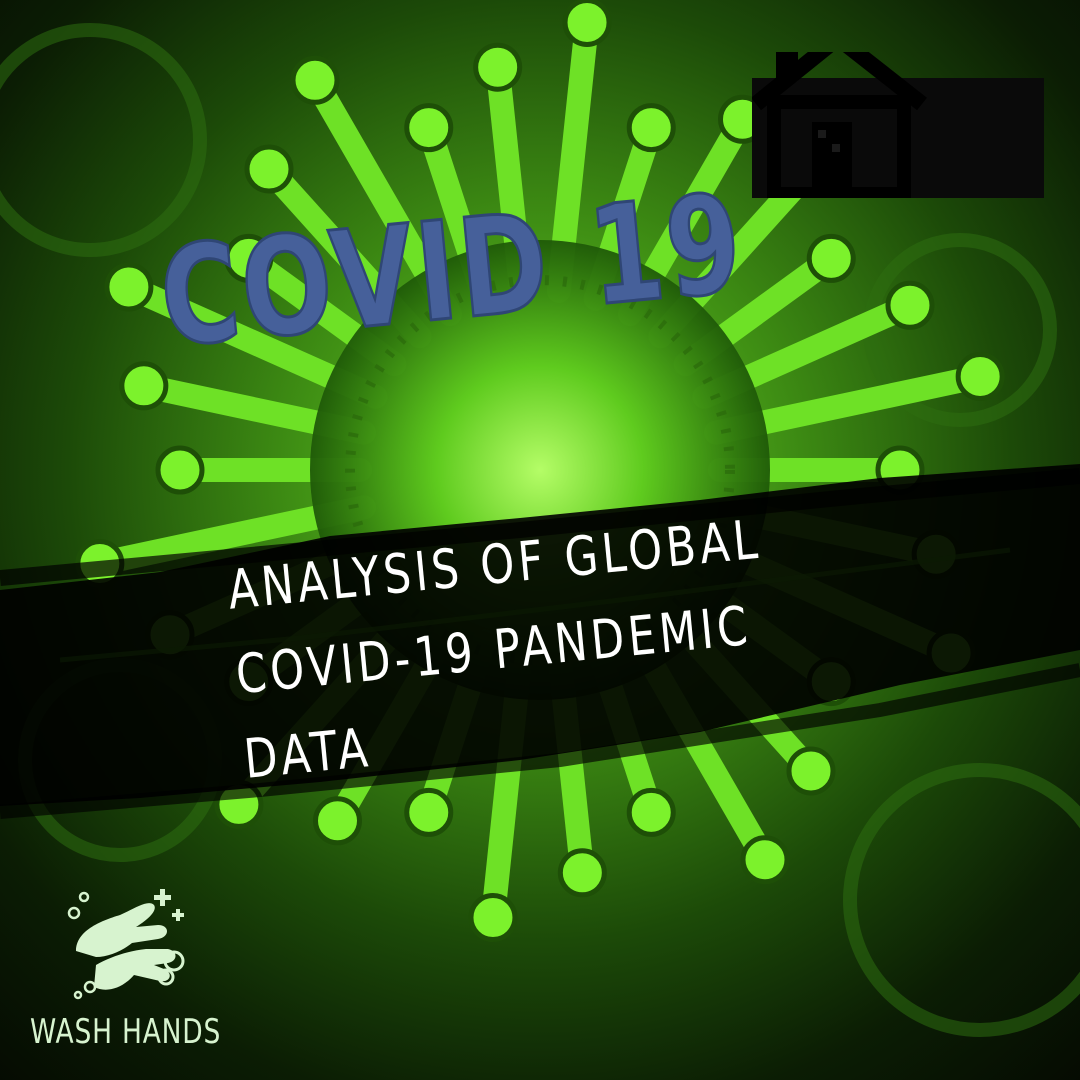 This screenshot has width=1080, height=1080. Describe the element at coordinates (540, 470) in the screenshot. I see `virus-core-texture` at that location.